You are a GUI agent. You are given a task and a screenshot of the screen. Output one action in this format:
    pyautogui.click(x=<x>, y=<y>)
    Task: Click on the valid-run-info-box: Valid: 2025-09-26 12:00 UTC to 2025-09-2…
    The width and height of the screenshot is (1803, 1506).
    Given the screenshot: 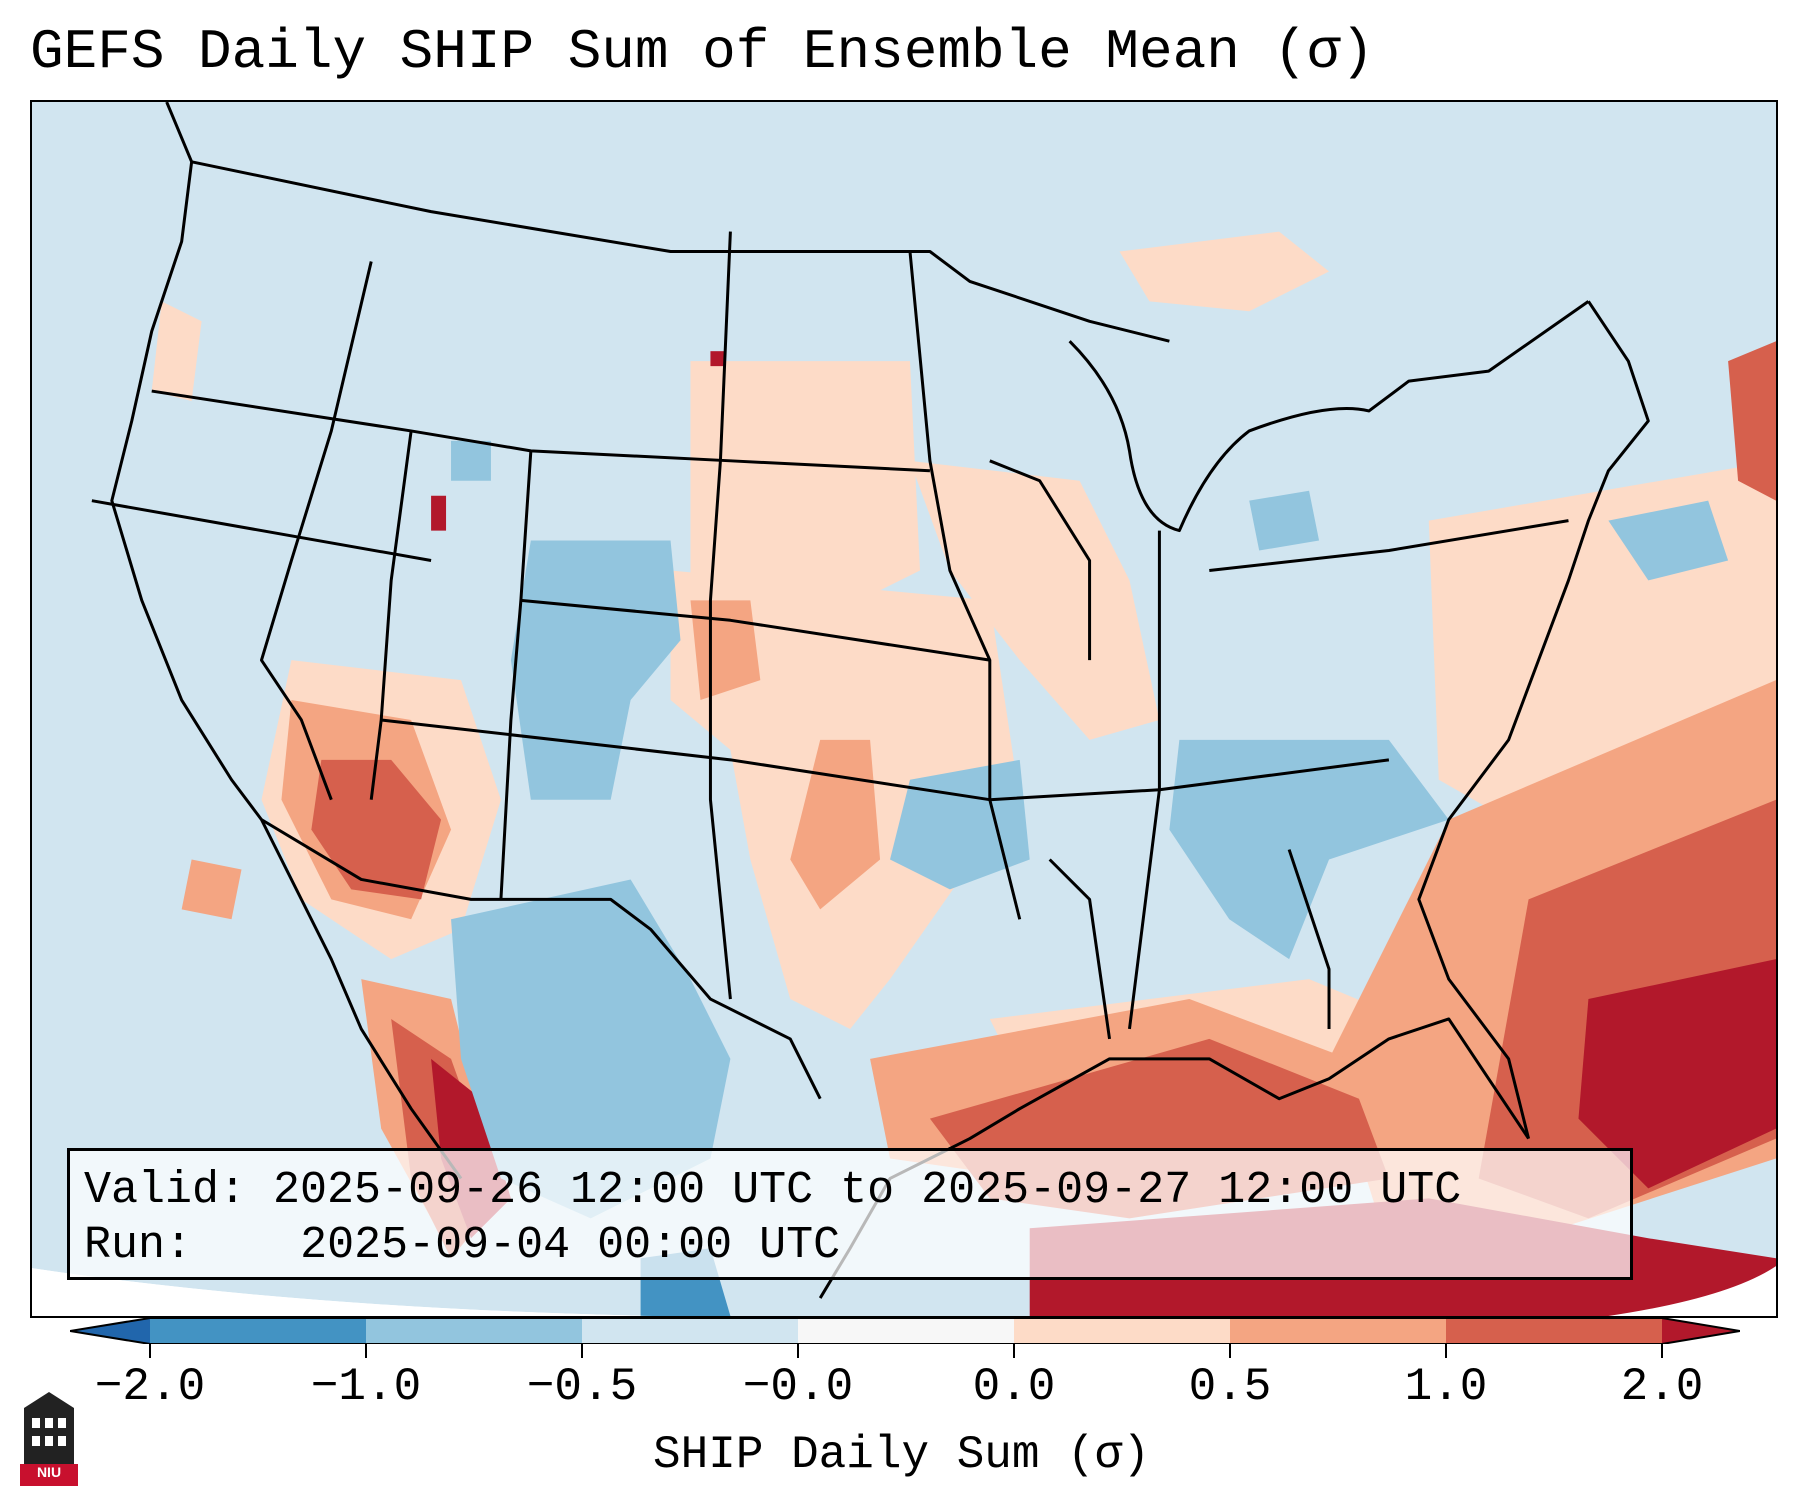 What is the action you would take?
    pyautogui.click(x=850, y=1214)
    